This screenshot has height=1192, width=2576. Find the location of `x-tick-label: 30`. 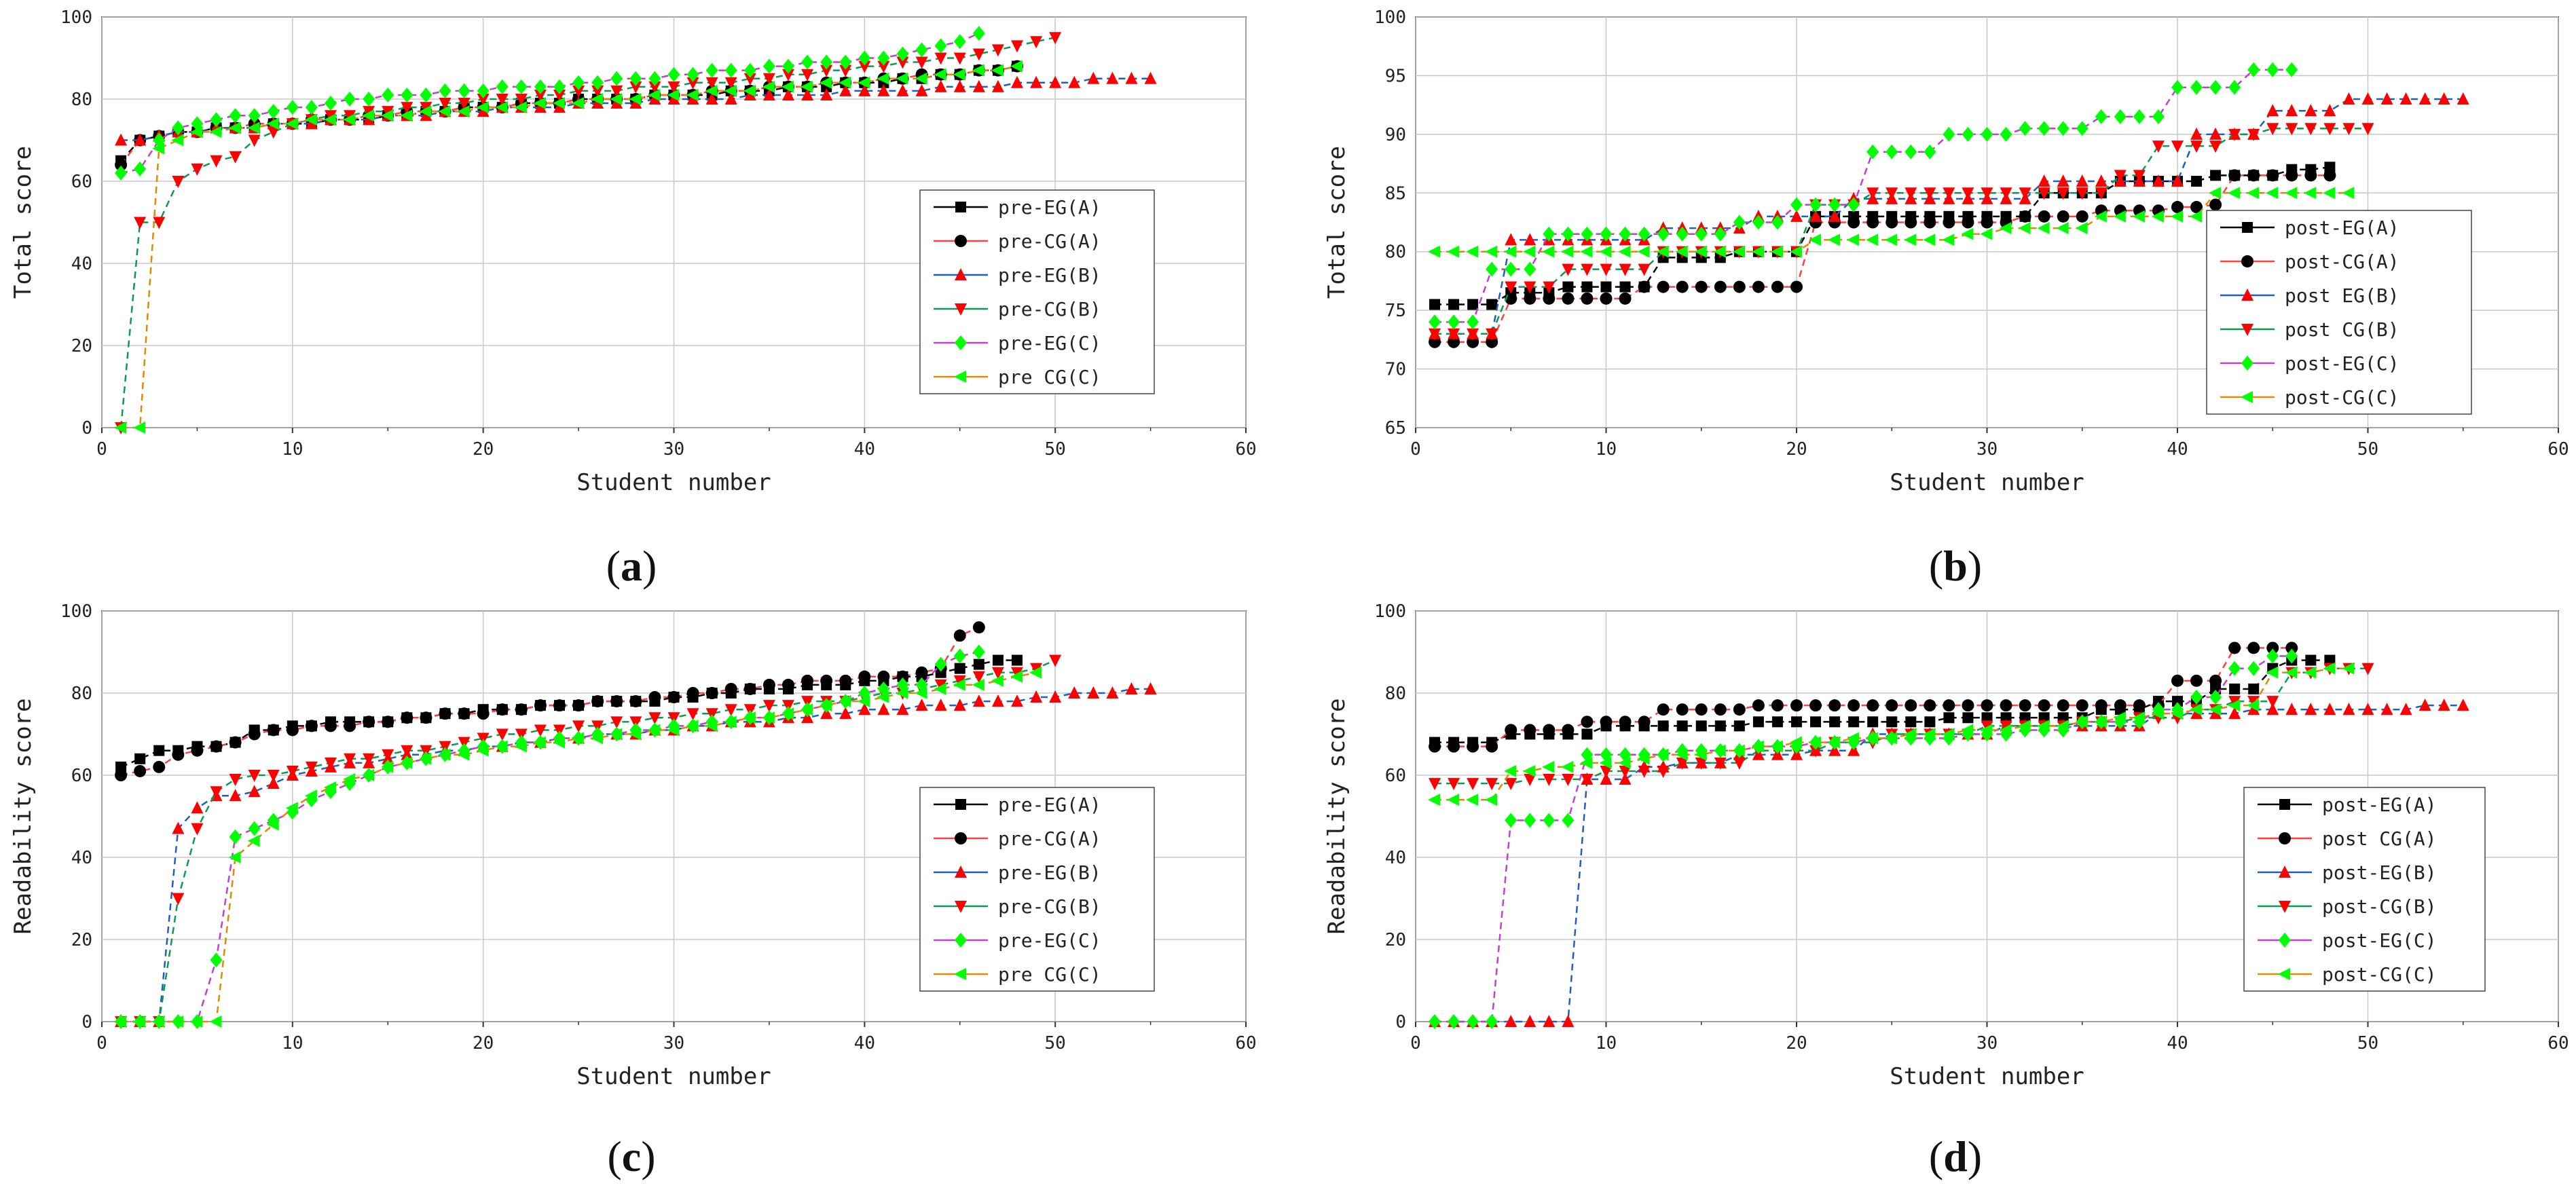

x-tick-label: 30 is located at coordinates (673, 1043).